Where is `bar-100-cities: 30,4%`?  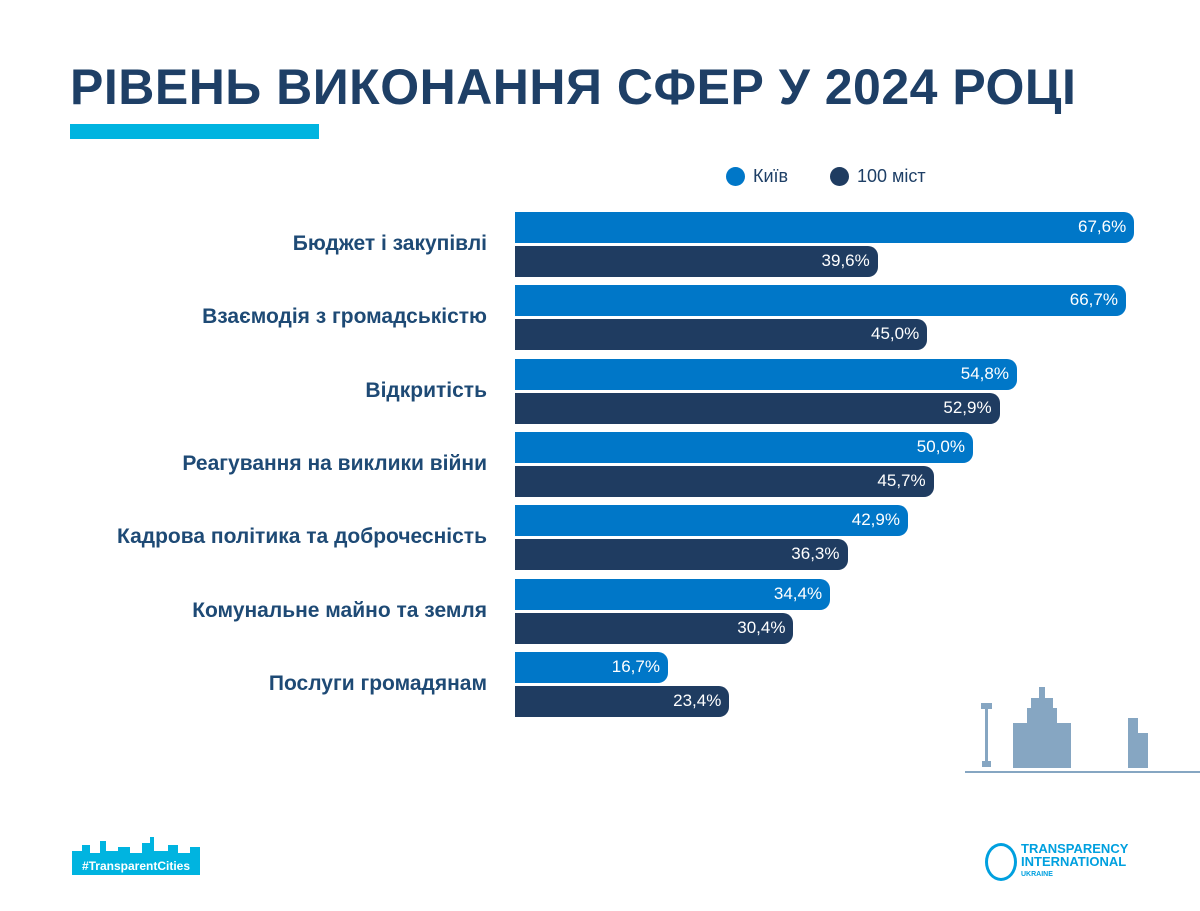
bar-100-cities: 30,4% is located at coordinates (654, 628).